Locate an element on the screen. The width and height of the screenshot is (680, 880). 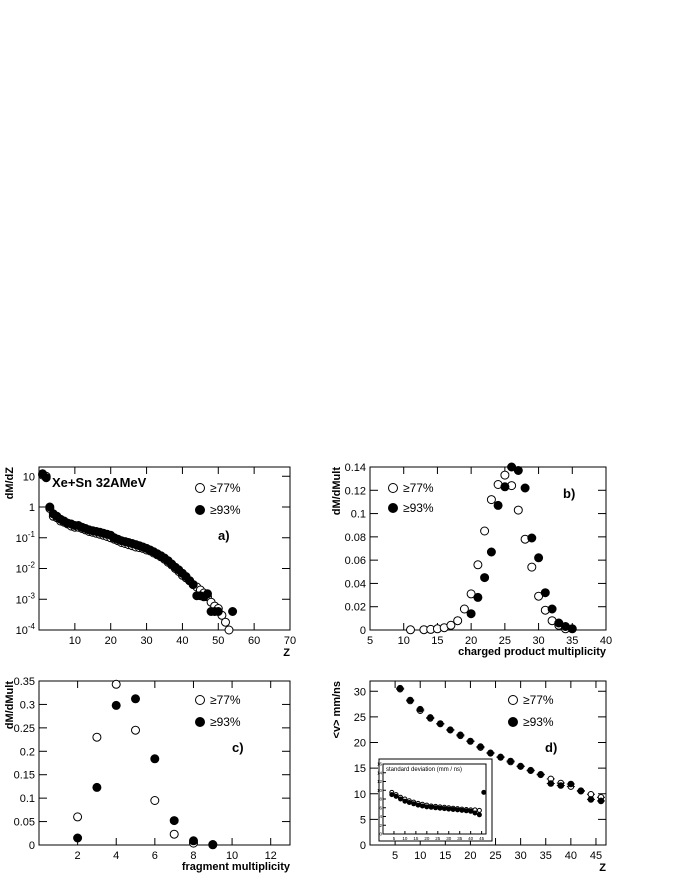
x-tick-label: 40 is located at coordinates (182, 641).